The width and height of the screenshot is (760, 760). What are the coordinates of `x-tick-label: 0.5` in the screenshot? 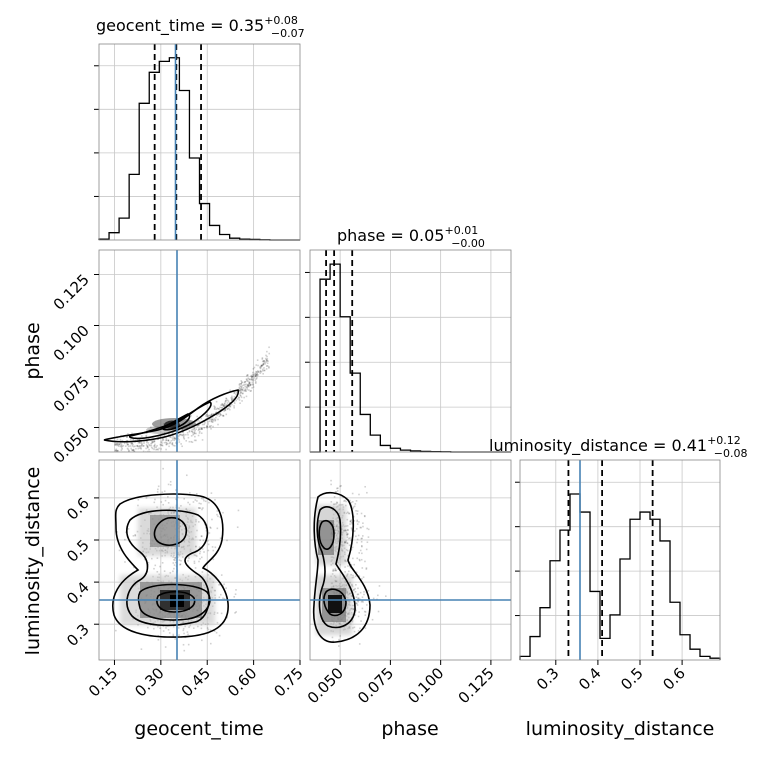 It's located at (632, 679).